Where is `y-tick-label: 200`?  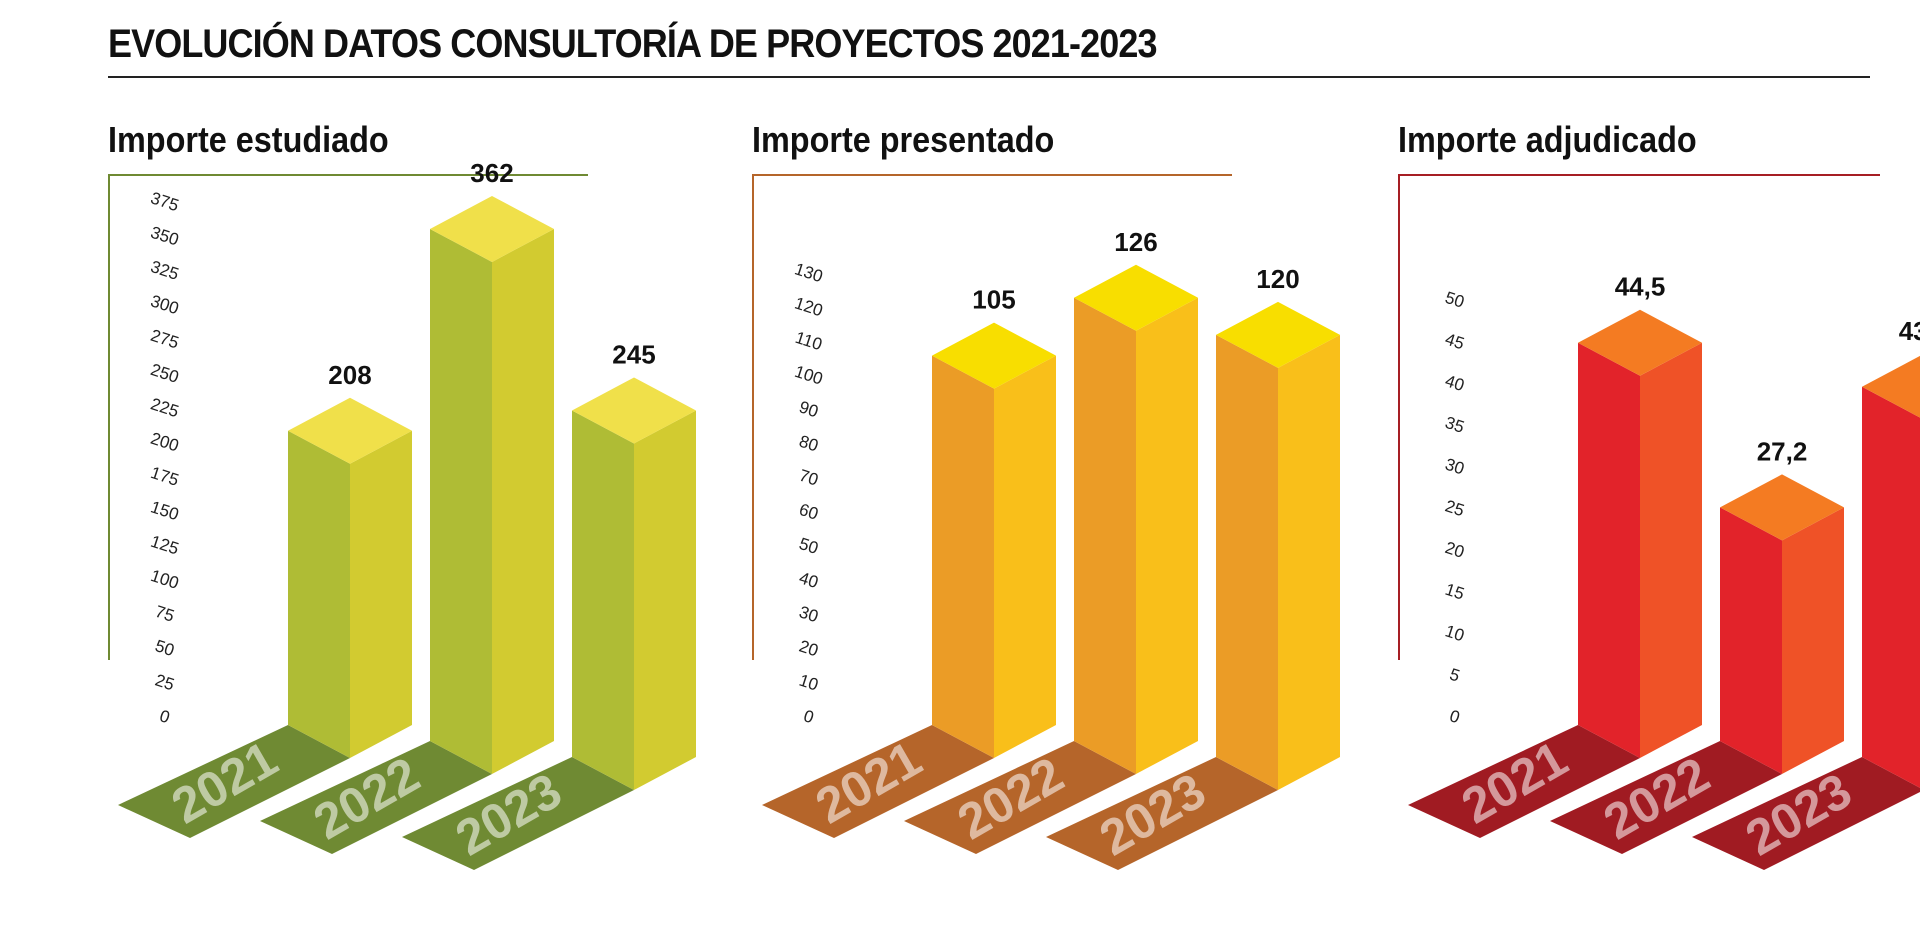
y-tick-label: 200 is located at coordinates (164, 442).